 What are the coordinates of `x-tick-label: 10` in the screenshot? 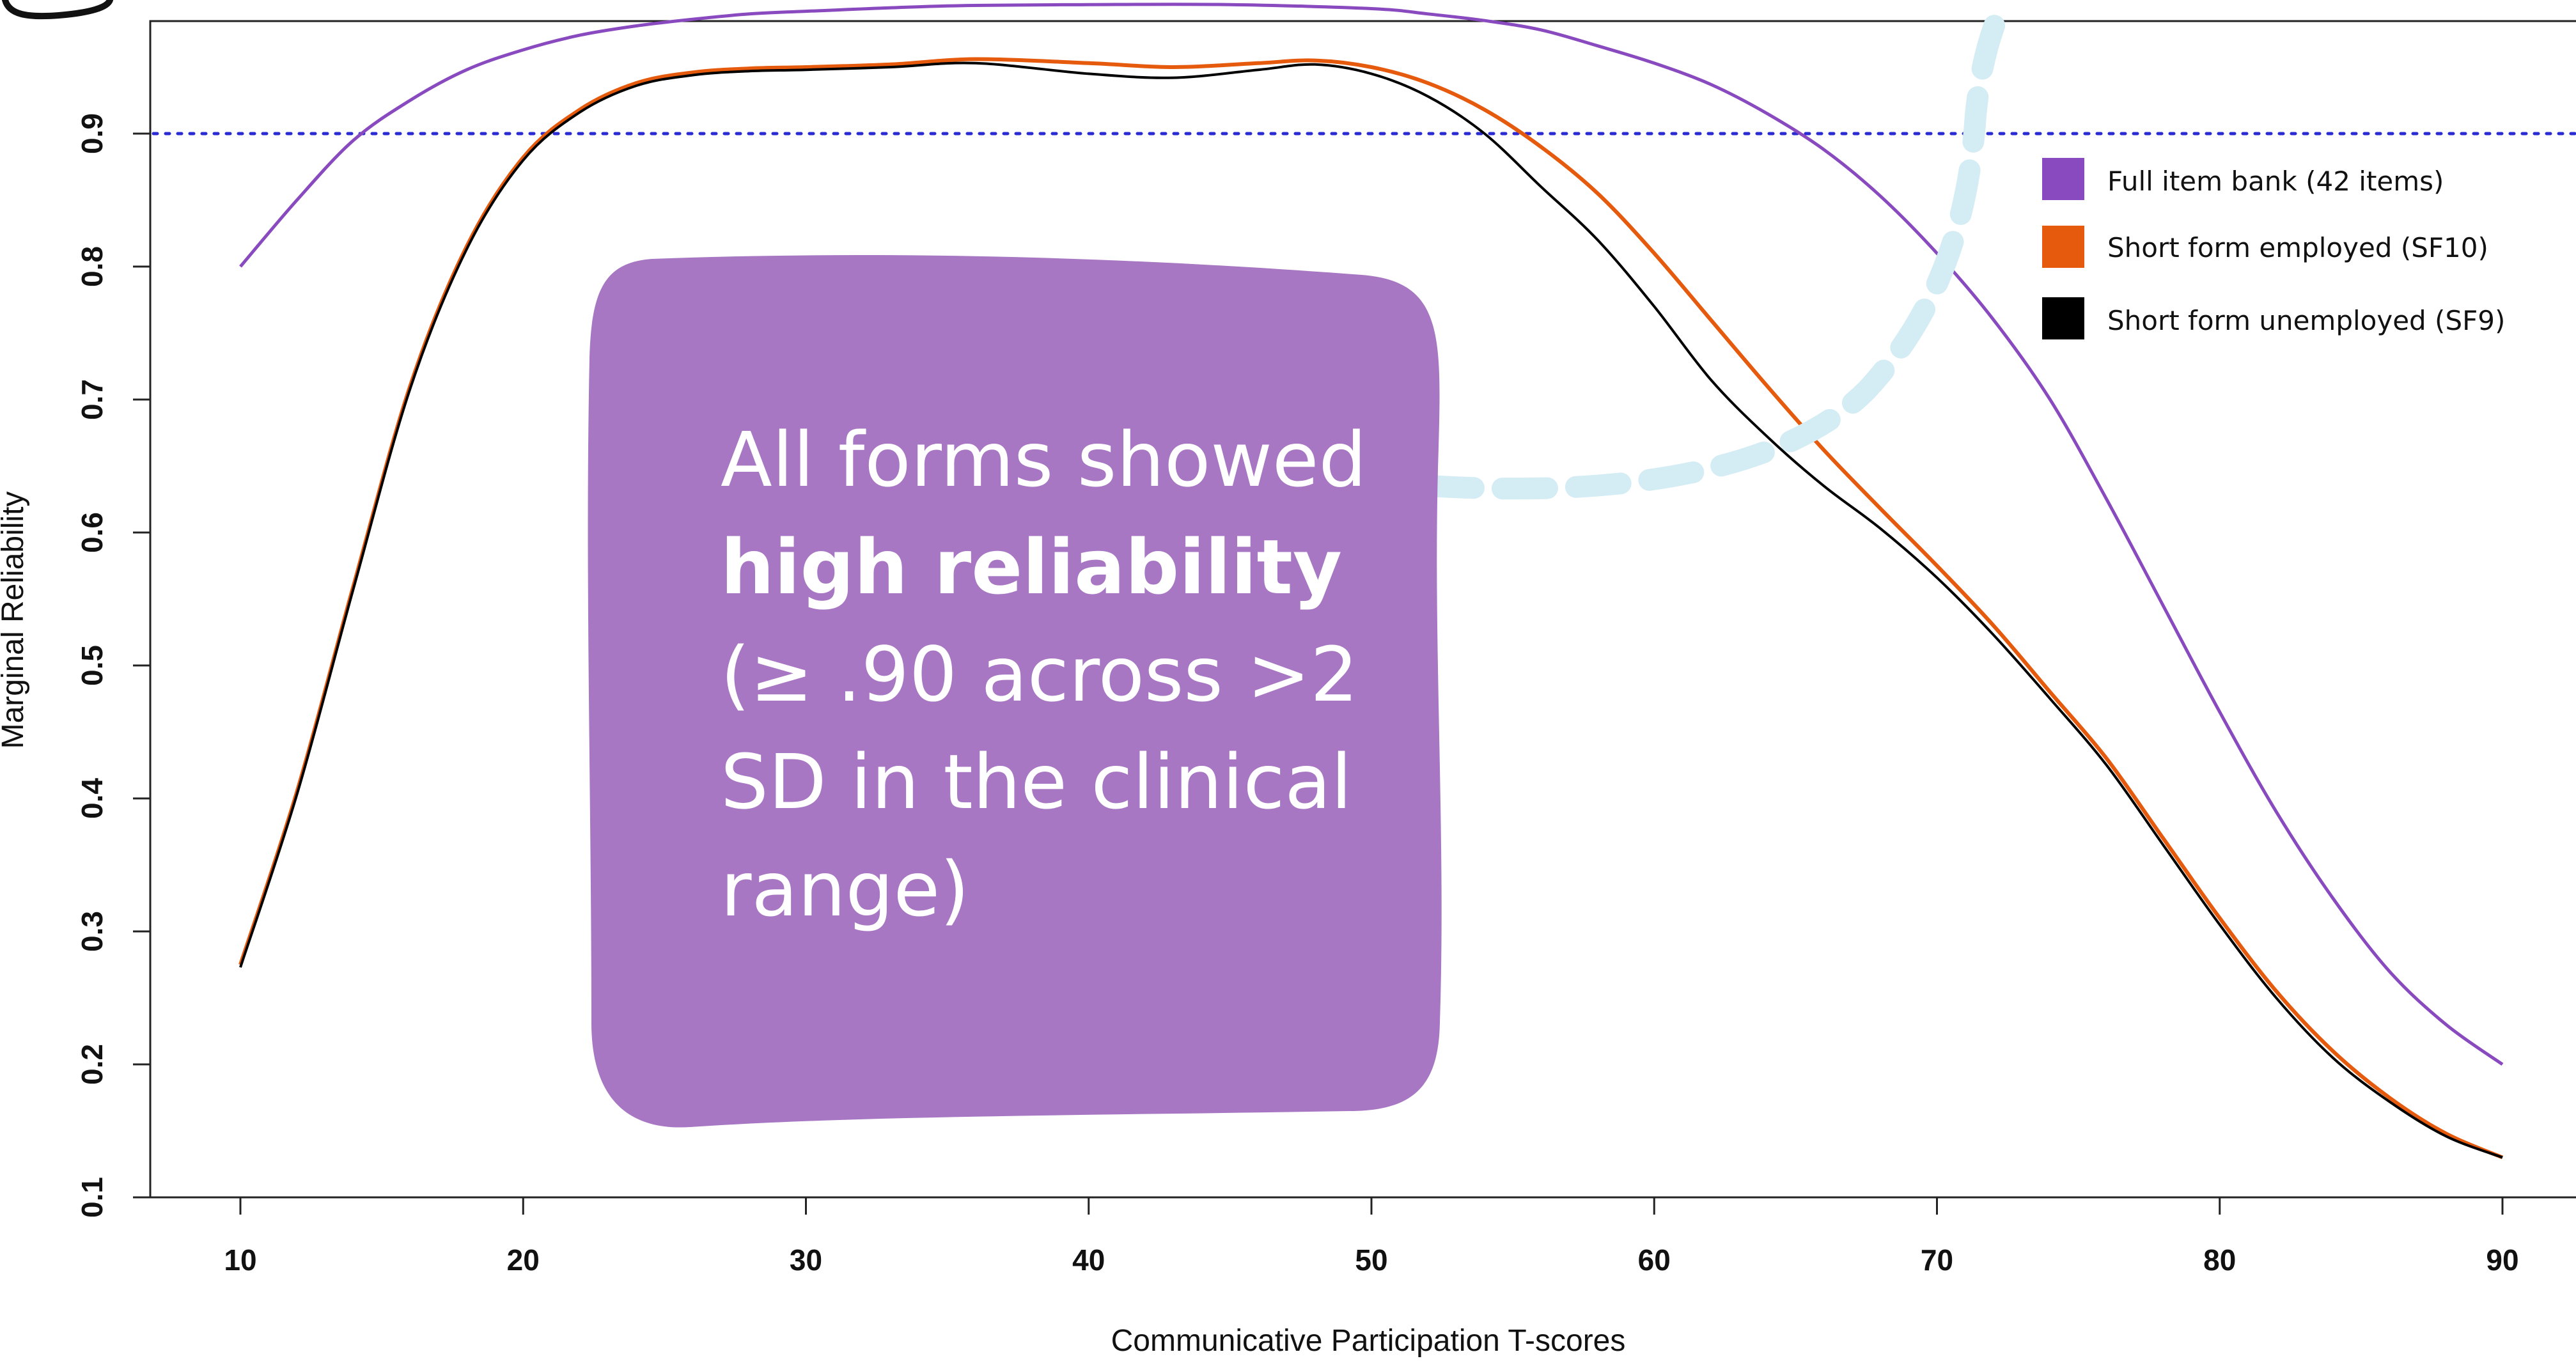 It's located at (240, 1260).